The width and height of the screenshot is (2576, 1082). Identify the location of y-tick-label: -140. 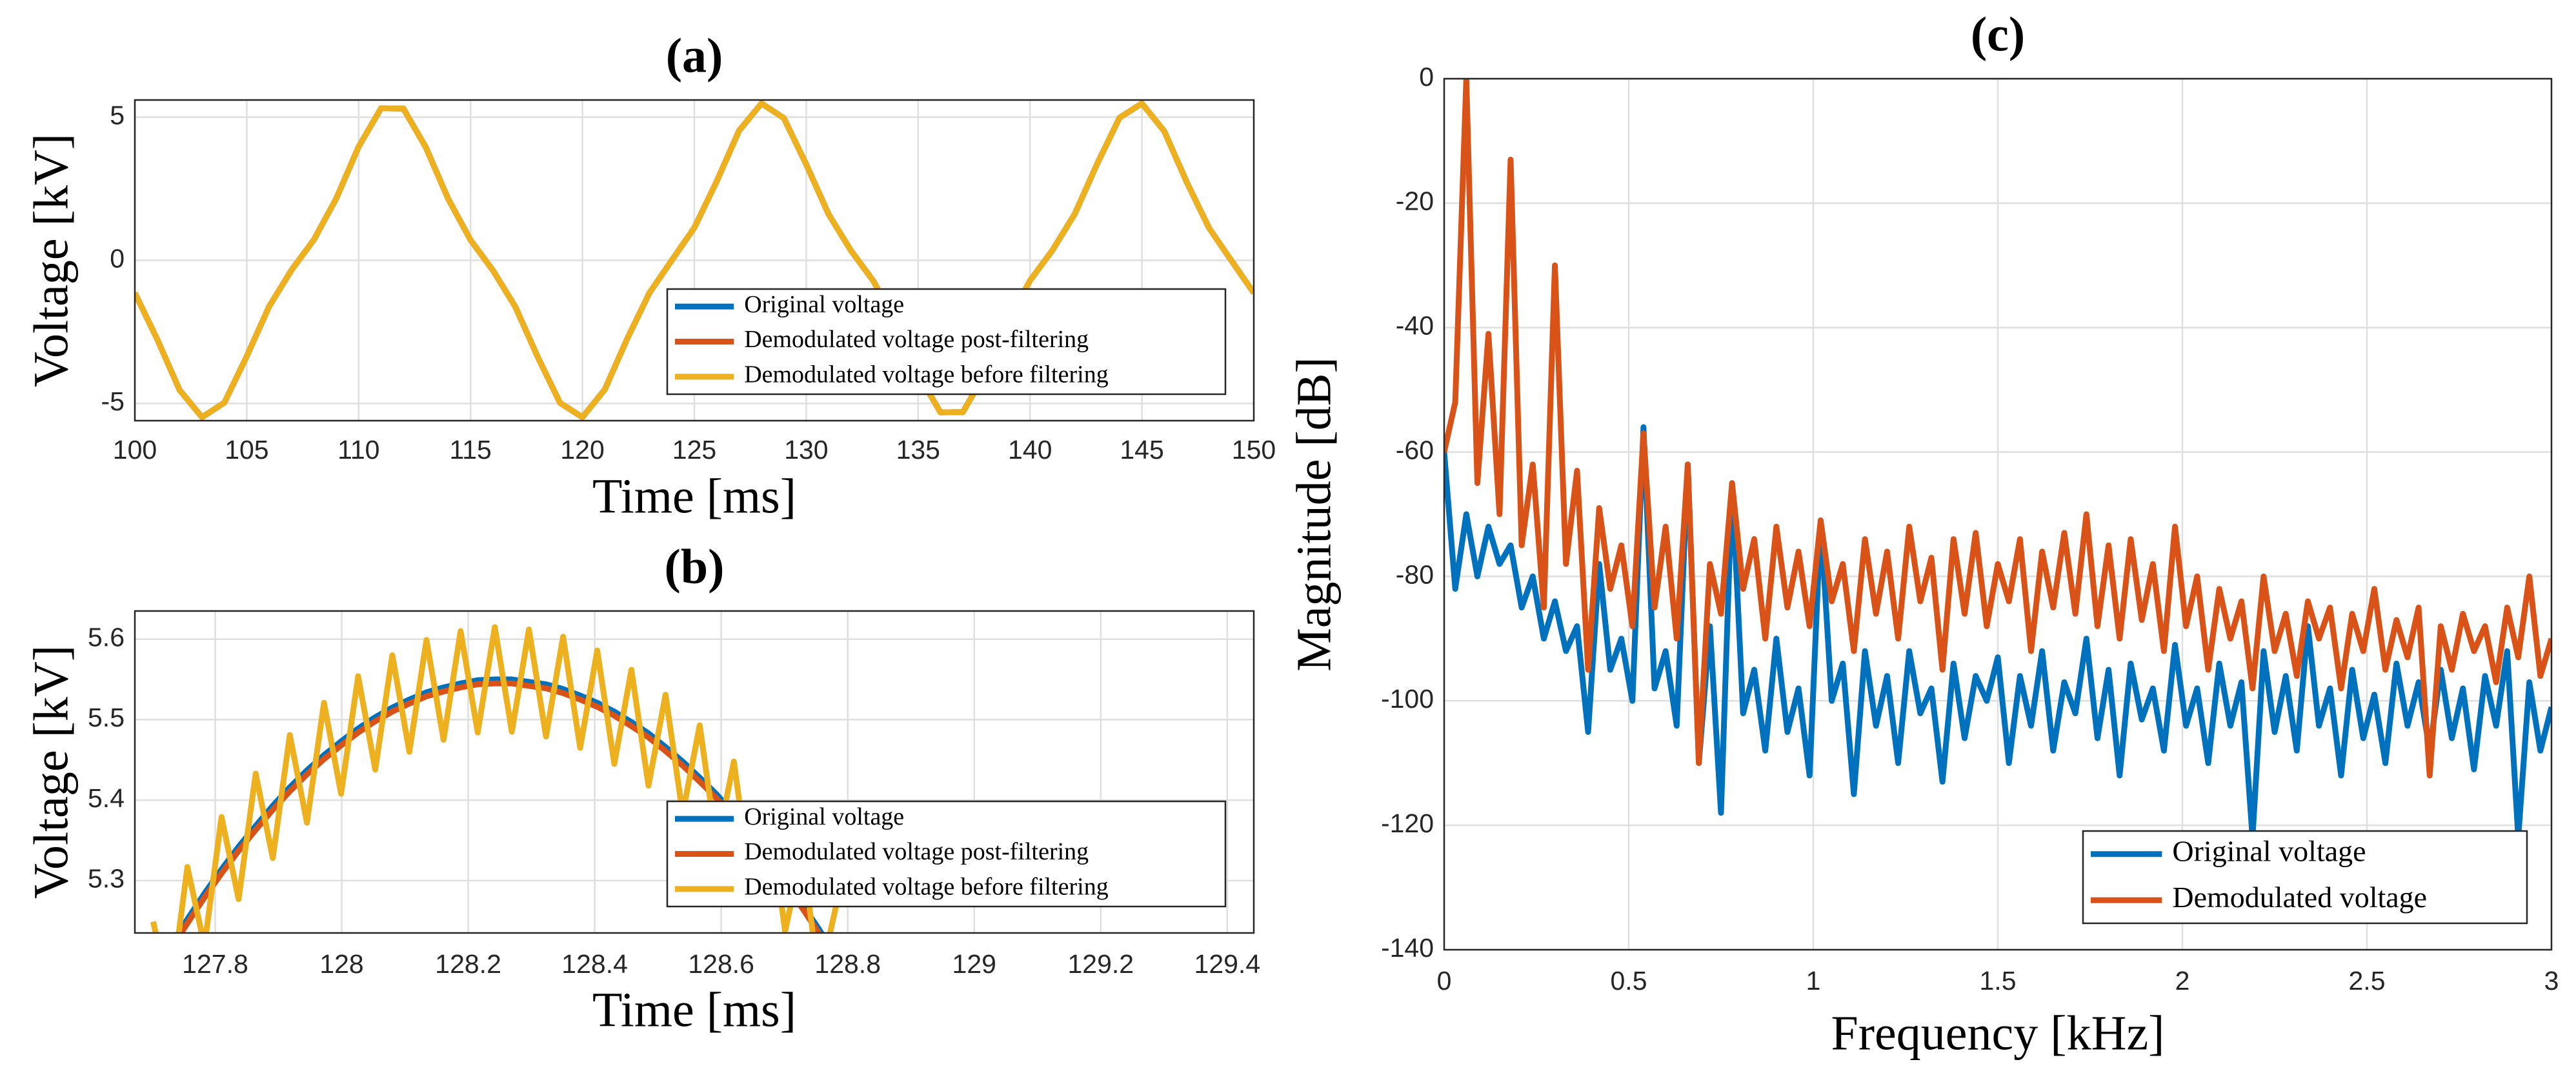
(1407, 948).